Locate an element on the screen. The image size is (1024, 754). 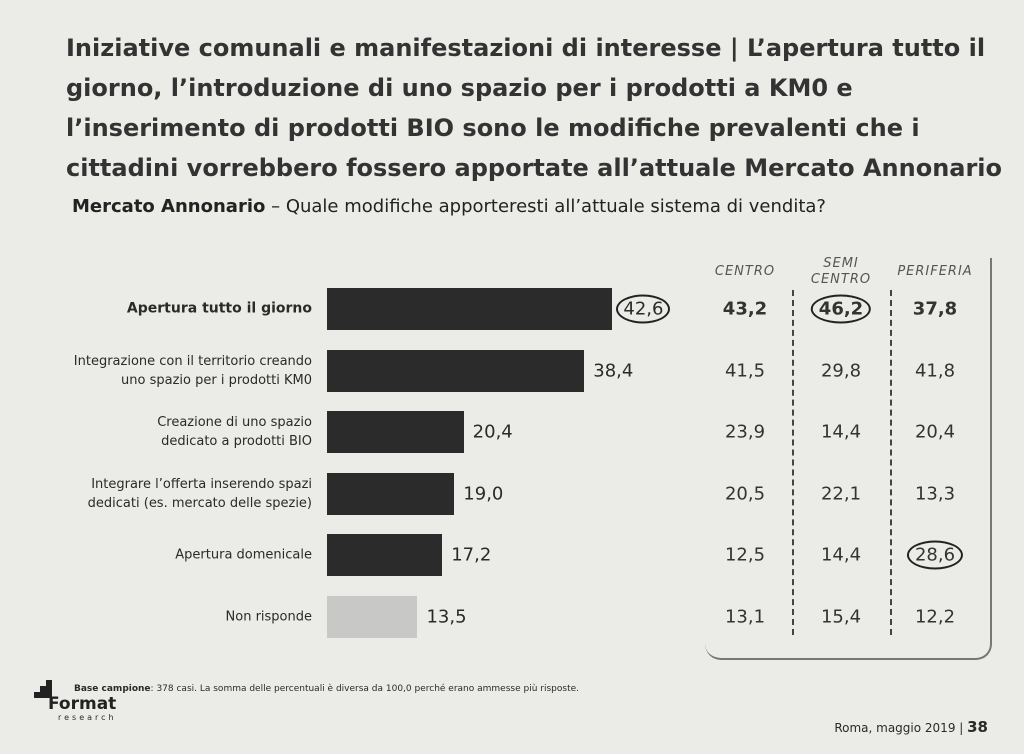
footnote-label: Base campione is located at coordinates (112, 689).